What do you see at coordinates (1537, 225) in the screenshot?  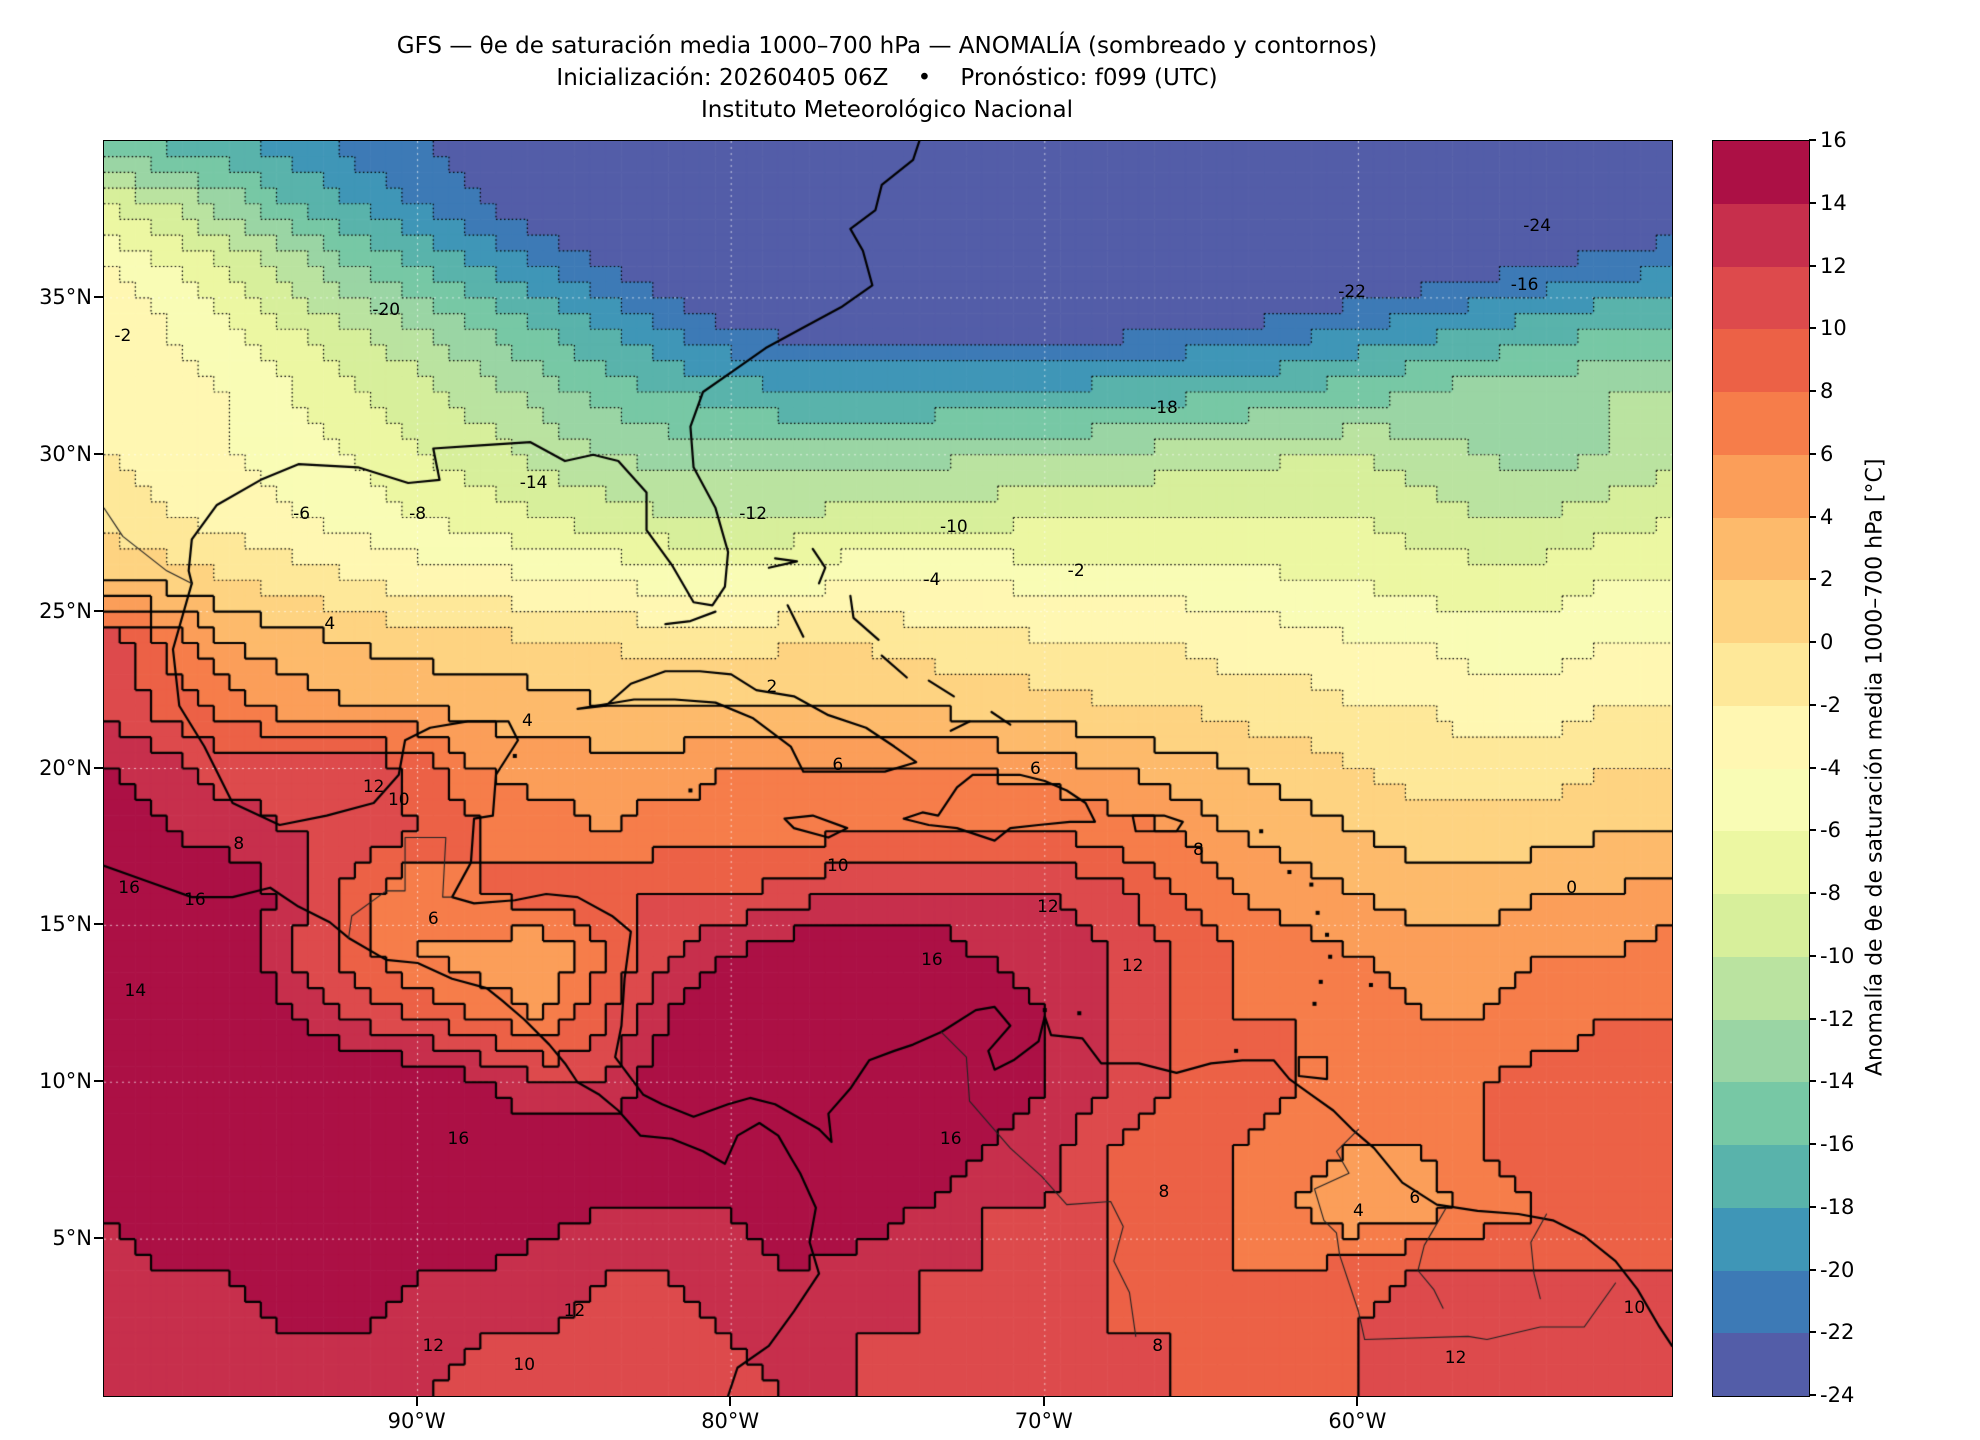 I see `contour-label: -24` at bounding box center [1537, 225].